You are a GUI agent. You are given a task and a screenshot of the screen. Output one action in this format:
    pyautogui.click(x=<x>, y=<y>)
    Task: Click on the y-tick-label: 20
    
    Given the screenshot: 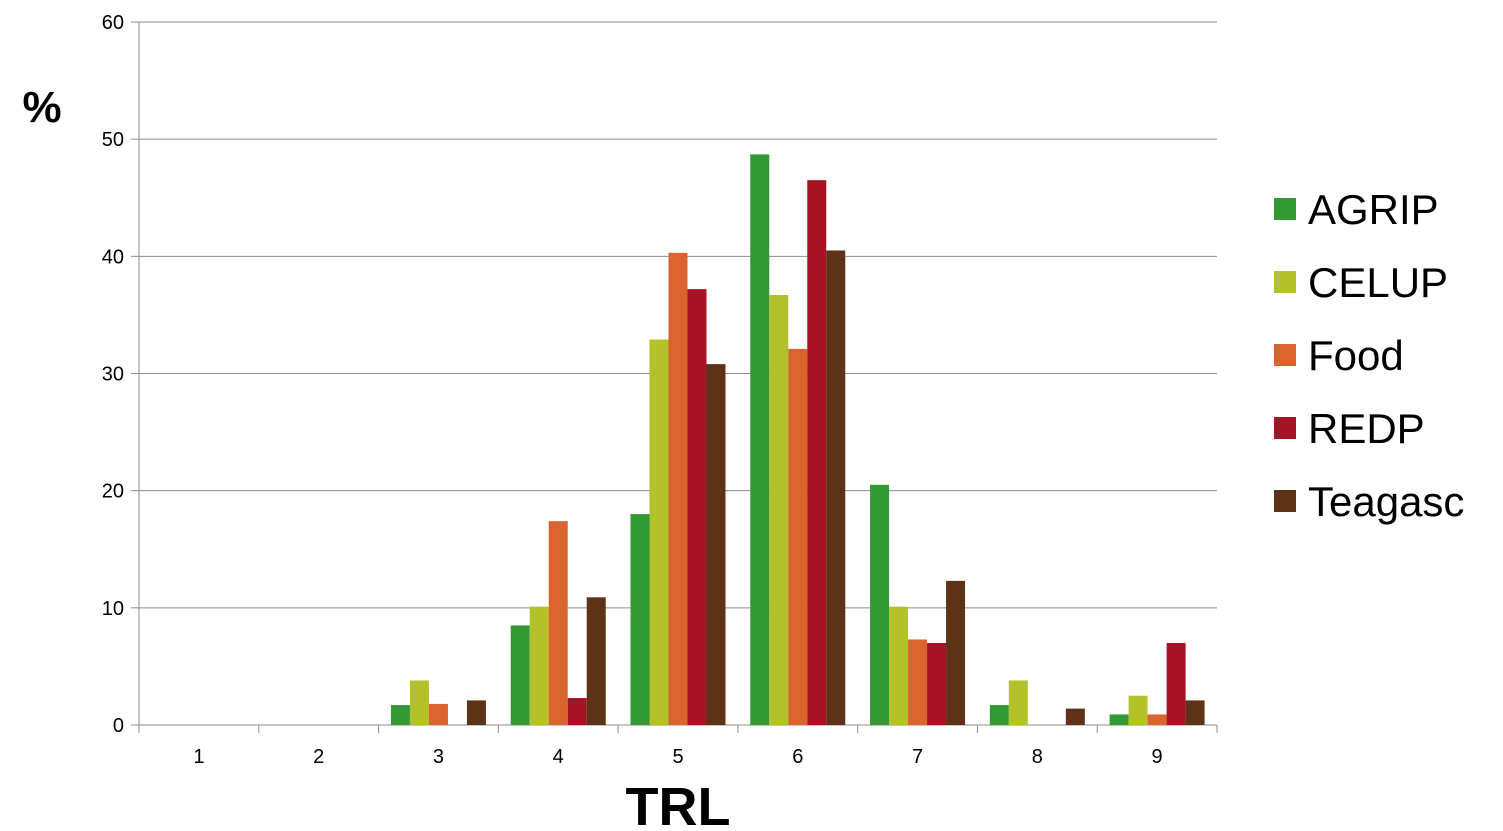 What is the action you would take?
    pyautogui.click(x=113, y=492)
    